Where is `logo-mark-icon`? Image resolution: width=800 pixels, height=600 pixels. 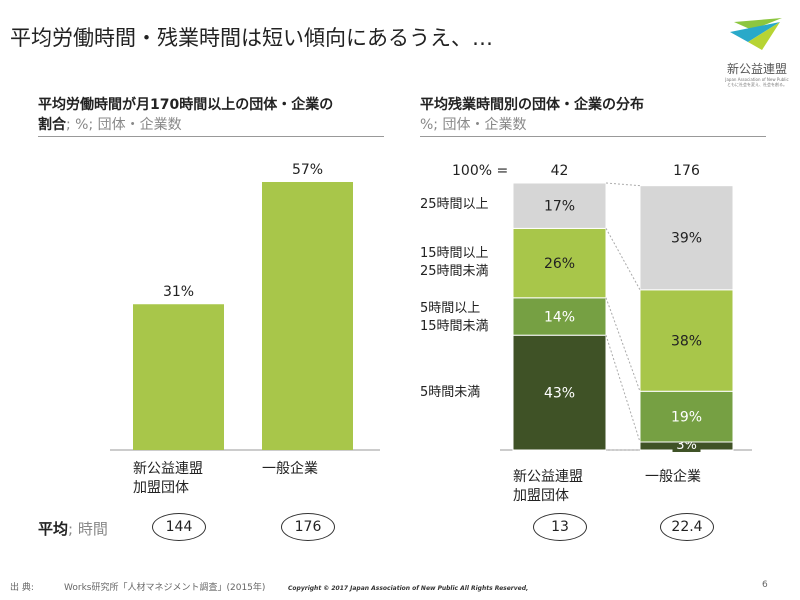 logo-mark-icon is located at coordinates (756, 34).